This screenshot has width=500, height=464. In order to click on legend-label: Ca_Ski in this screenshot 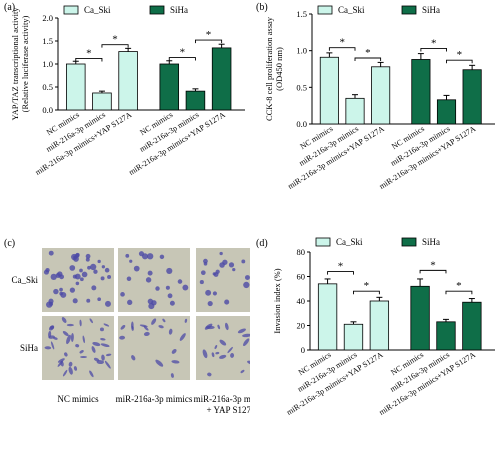, I will do `click(351, 10)`.